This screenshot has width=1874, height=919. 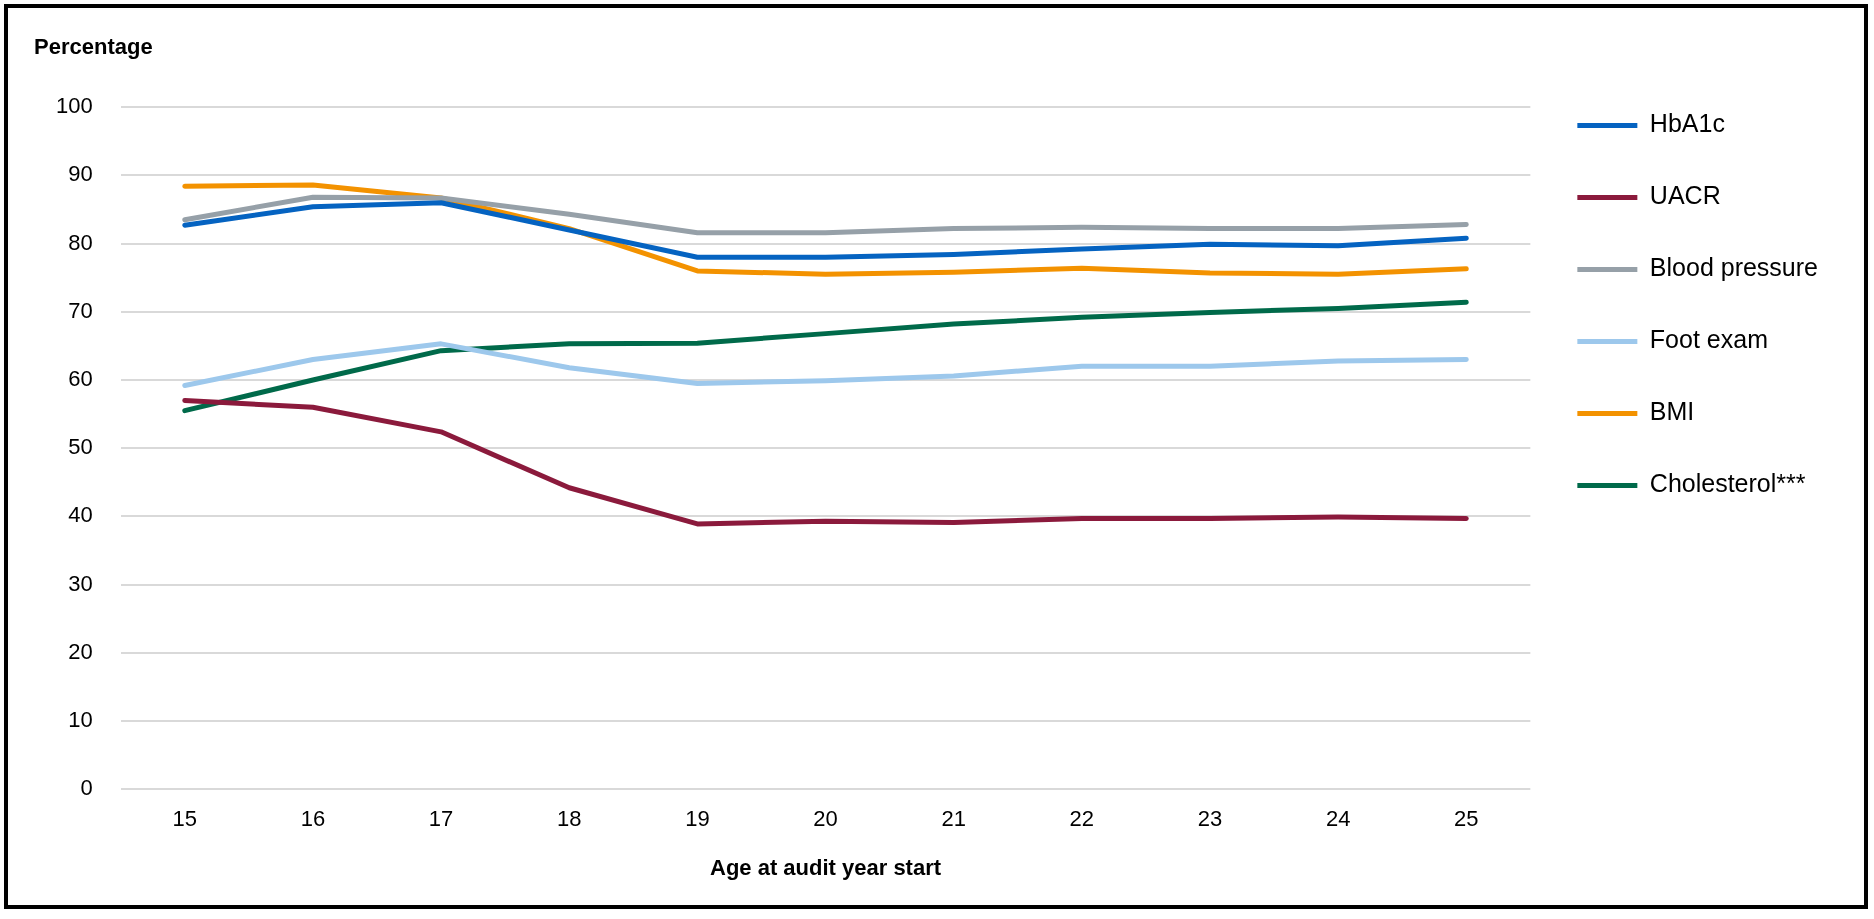 What do you see at coordinates (1733, 267) in the screenshot?
I see `legend-label: Blood pressure` at bounding box center [1733, 267].